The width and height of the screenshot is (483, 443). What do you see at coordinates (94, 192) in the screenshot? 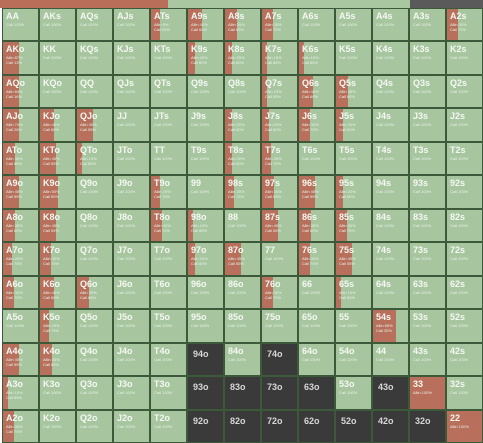
I see `hand-cell-q9o: Q9o Call 100%` at bounding box center [94, 192].